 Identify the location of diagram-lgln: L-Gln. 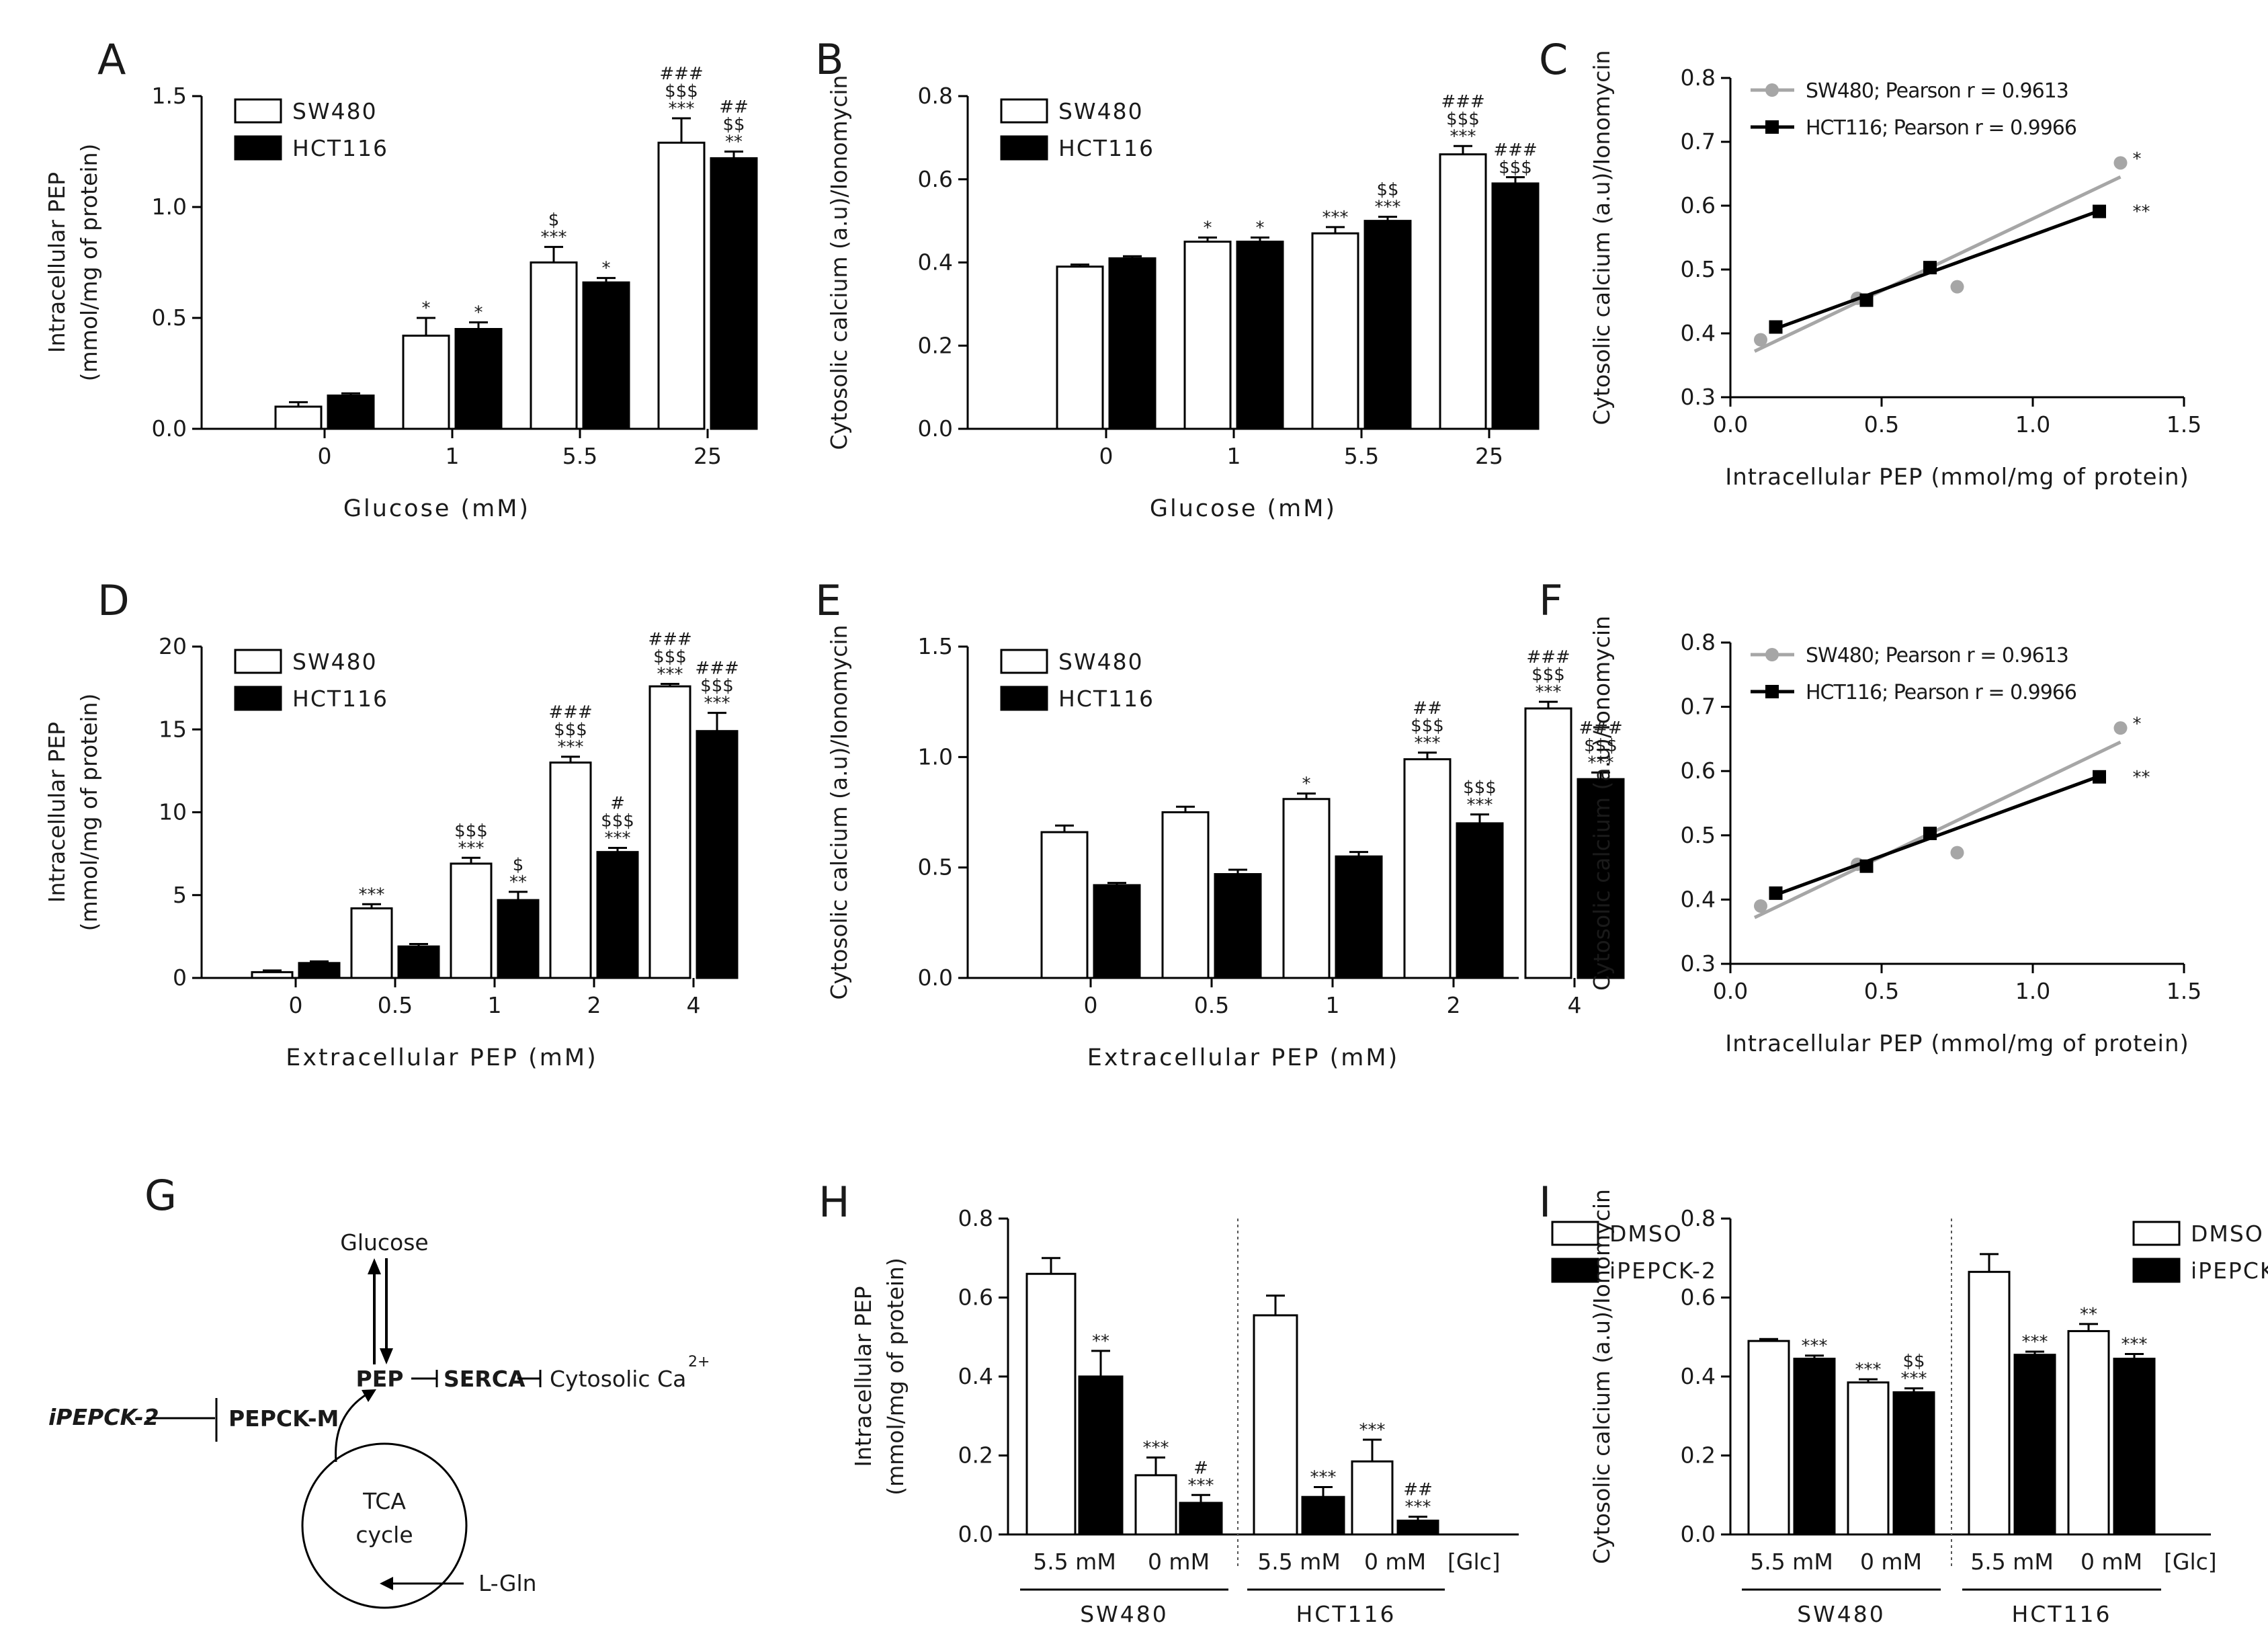
(508, 1583).